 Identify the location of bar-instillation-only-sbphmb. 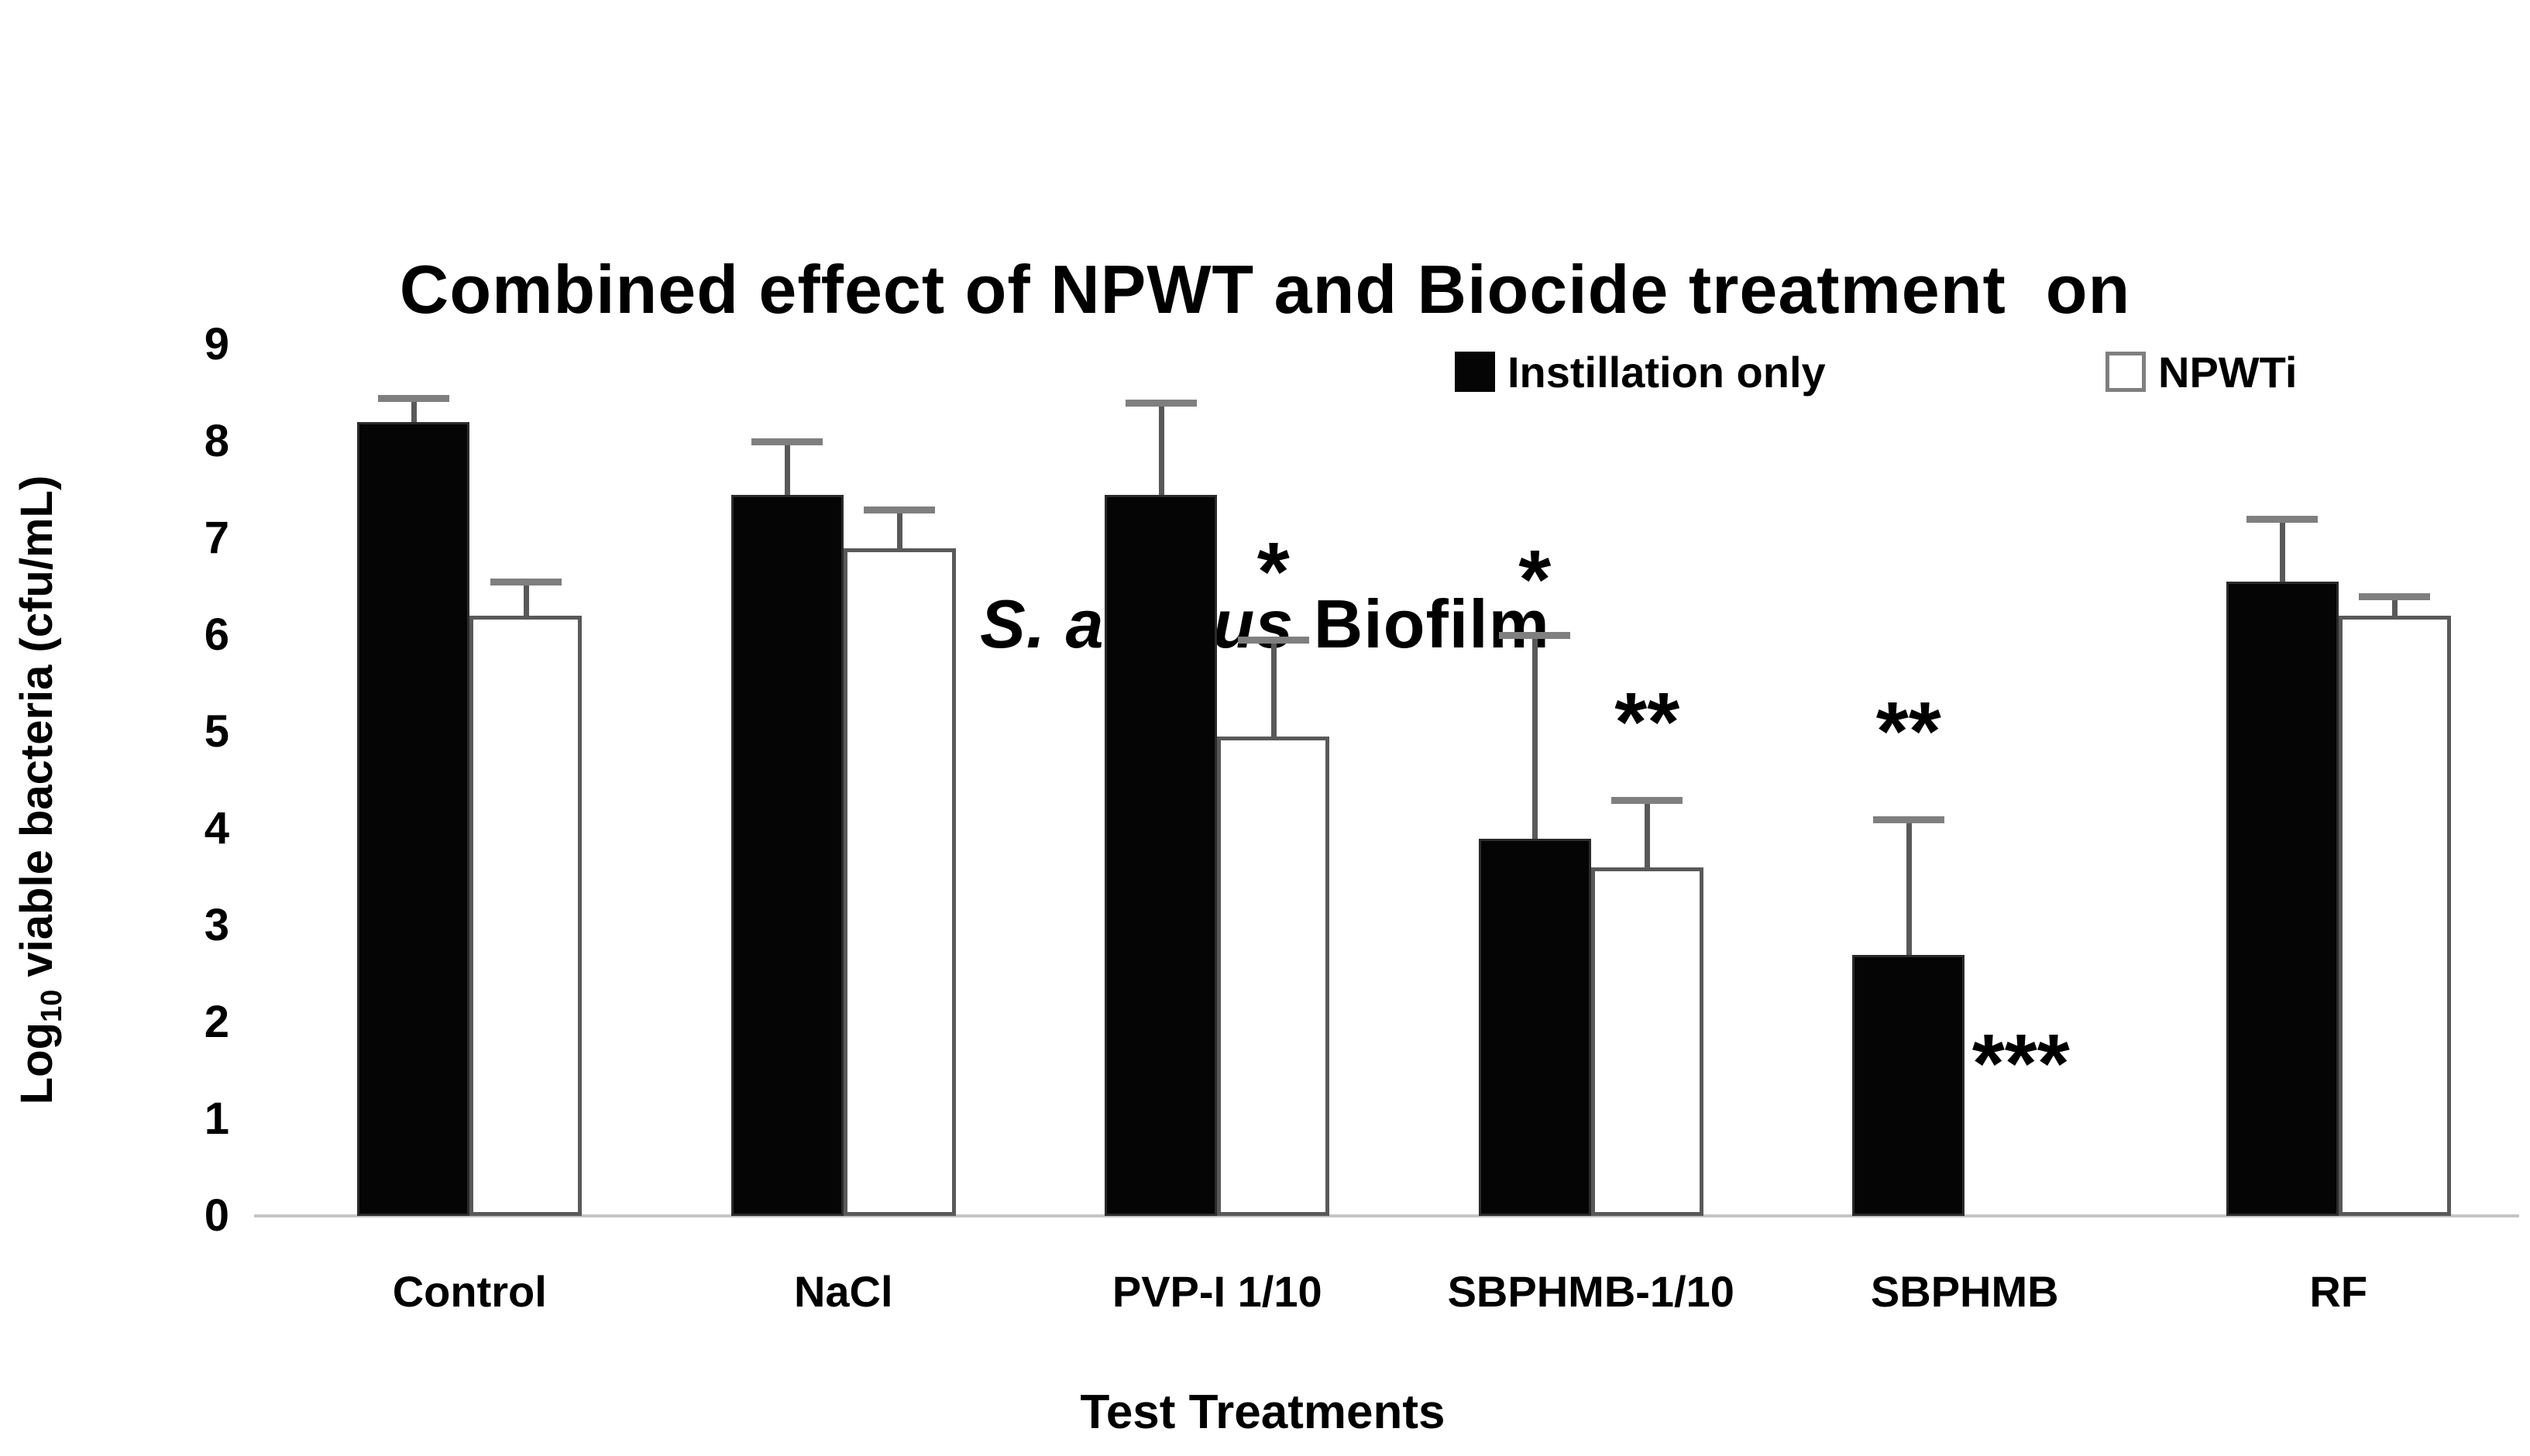
(1909, 1085).